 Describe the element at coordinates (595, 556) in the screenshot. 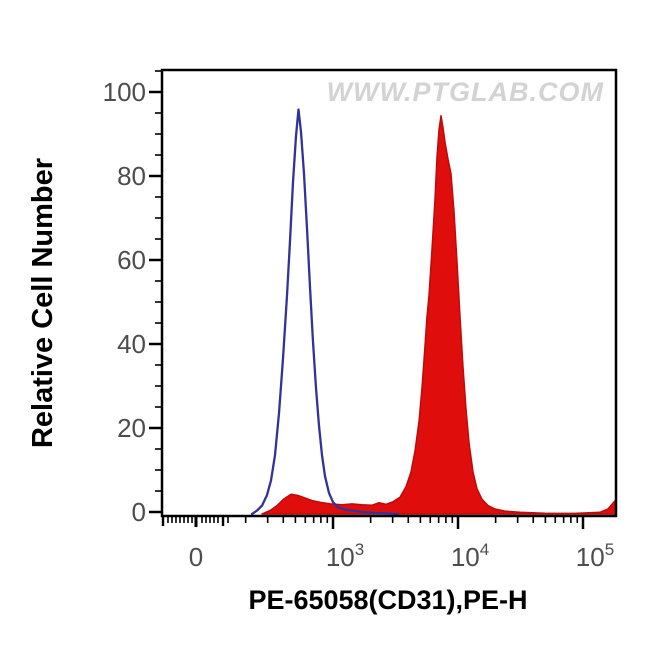

I see `x-tick-label: 10⁵` at that location.